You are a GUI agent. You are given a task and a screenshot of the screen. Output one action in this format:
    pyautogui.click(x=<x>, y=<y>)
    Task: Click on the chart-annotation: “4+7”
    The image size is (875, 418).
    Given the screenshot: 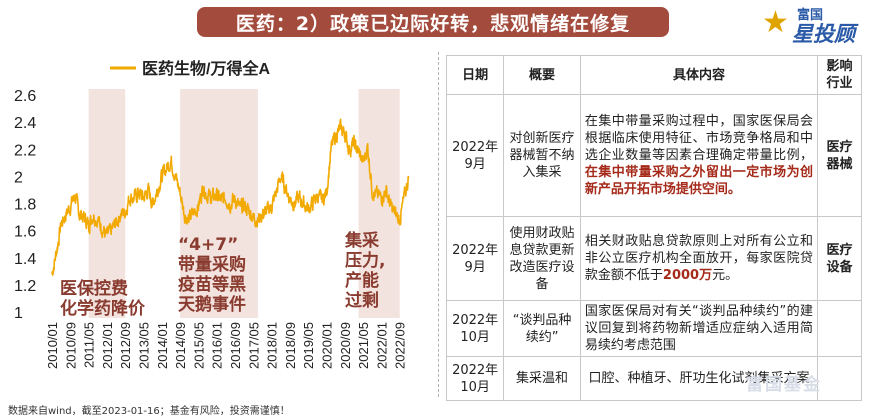 What is the action you would take?
    pyautogui.click(x=208, y=245)
    